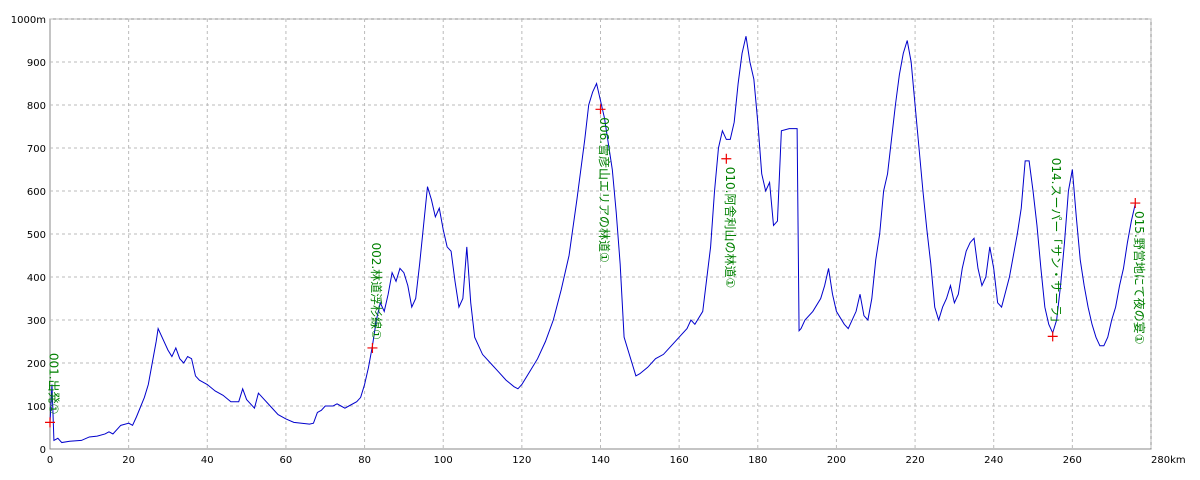  What do you see at coordinates (36, 407) in the screenshot?
I see `y-tick-label: 100` at bounding box center [36, 407].